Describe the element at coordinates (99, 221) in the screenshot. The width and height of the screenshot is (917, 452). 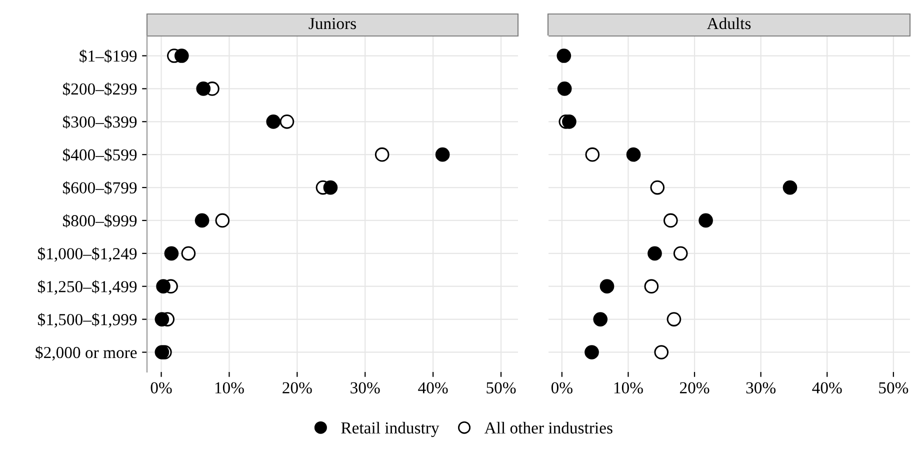
I see `y-tick-label: $800–$999` at that location.